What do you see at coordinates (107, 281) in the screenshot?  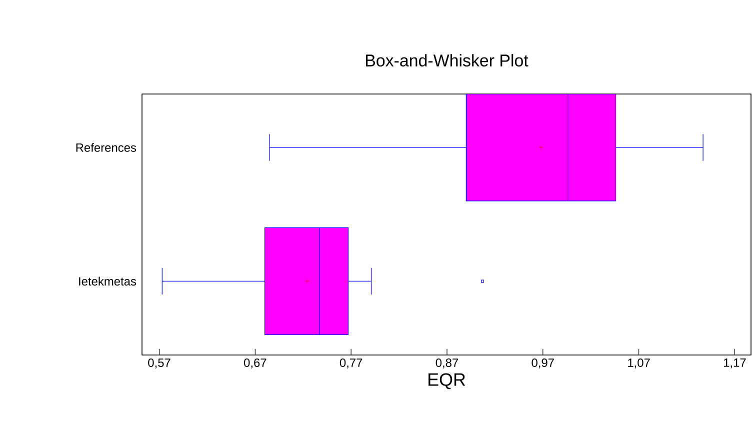 I see `y-tick-label: Ietekmetas` at bounding box center [107, 281].